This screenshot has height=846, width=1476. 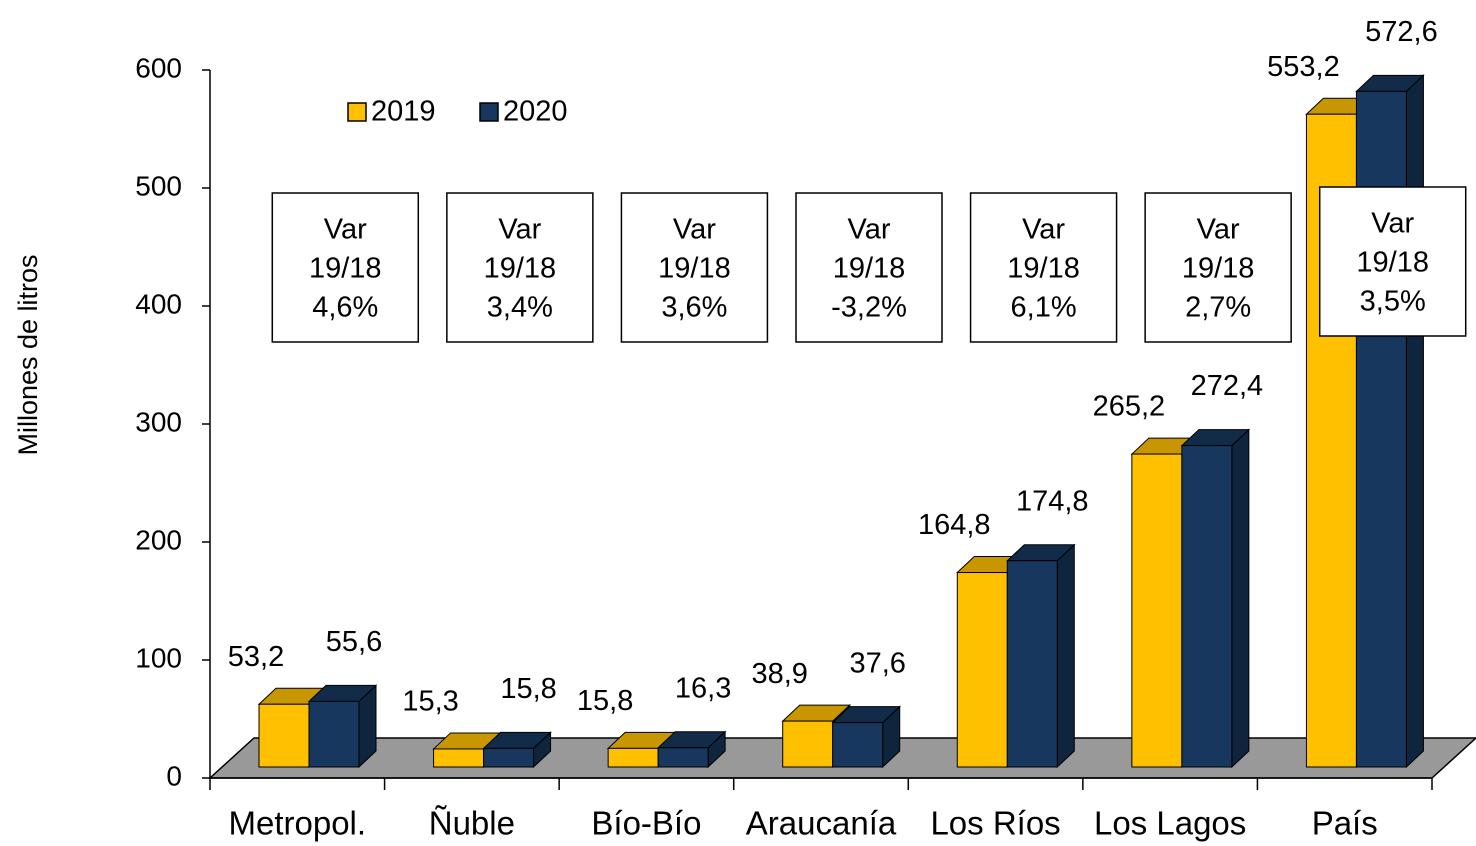 I want to click on annotation-text: 2,7%, so click(x=1218, y=308).